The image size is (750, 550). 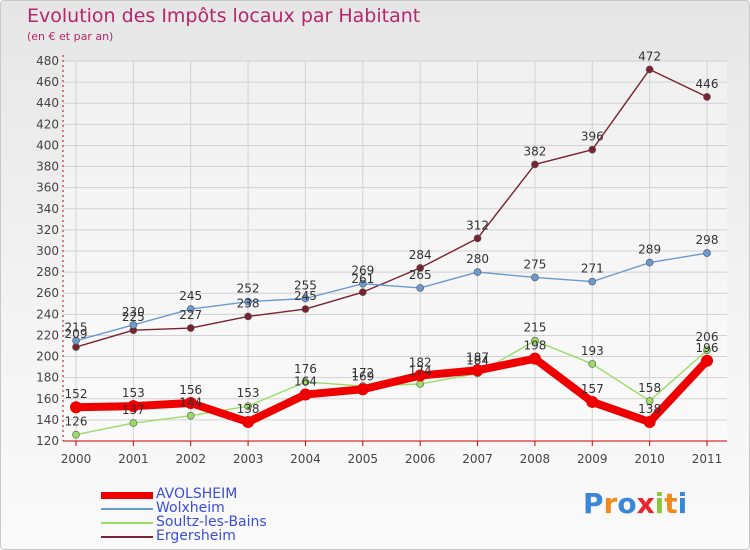 I want to click on series-line-wolxheim, so click(x=391, y=297).